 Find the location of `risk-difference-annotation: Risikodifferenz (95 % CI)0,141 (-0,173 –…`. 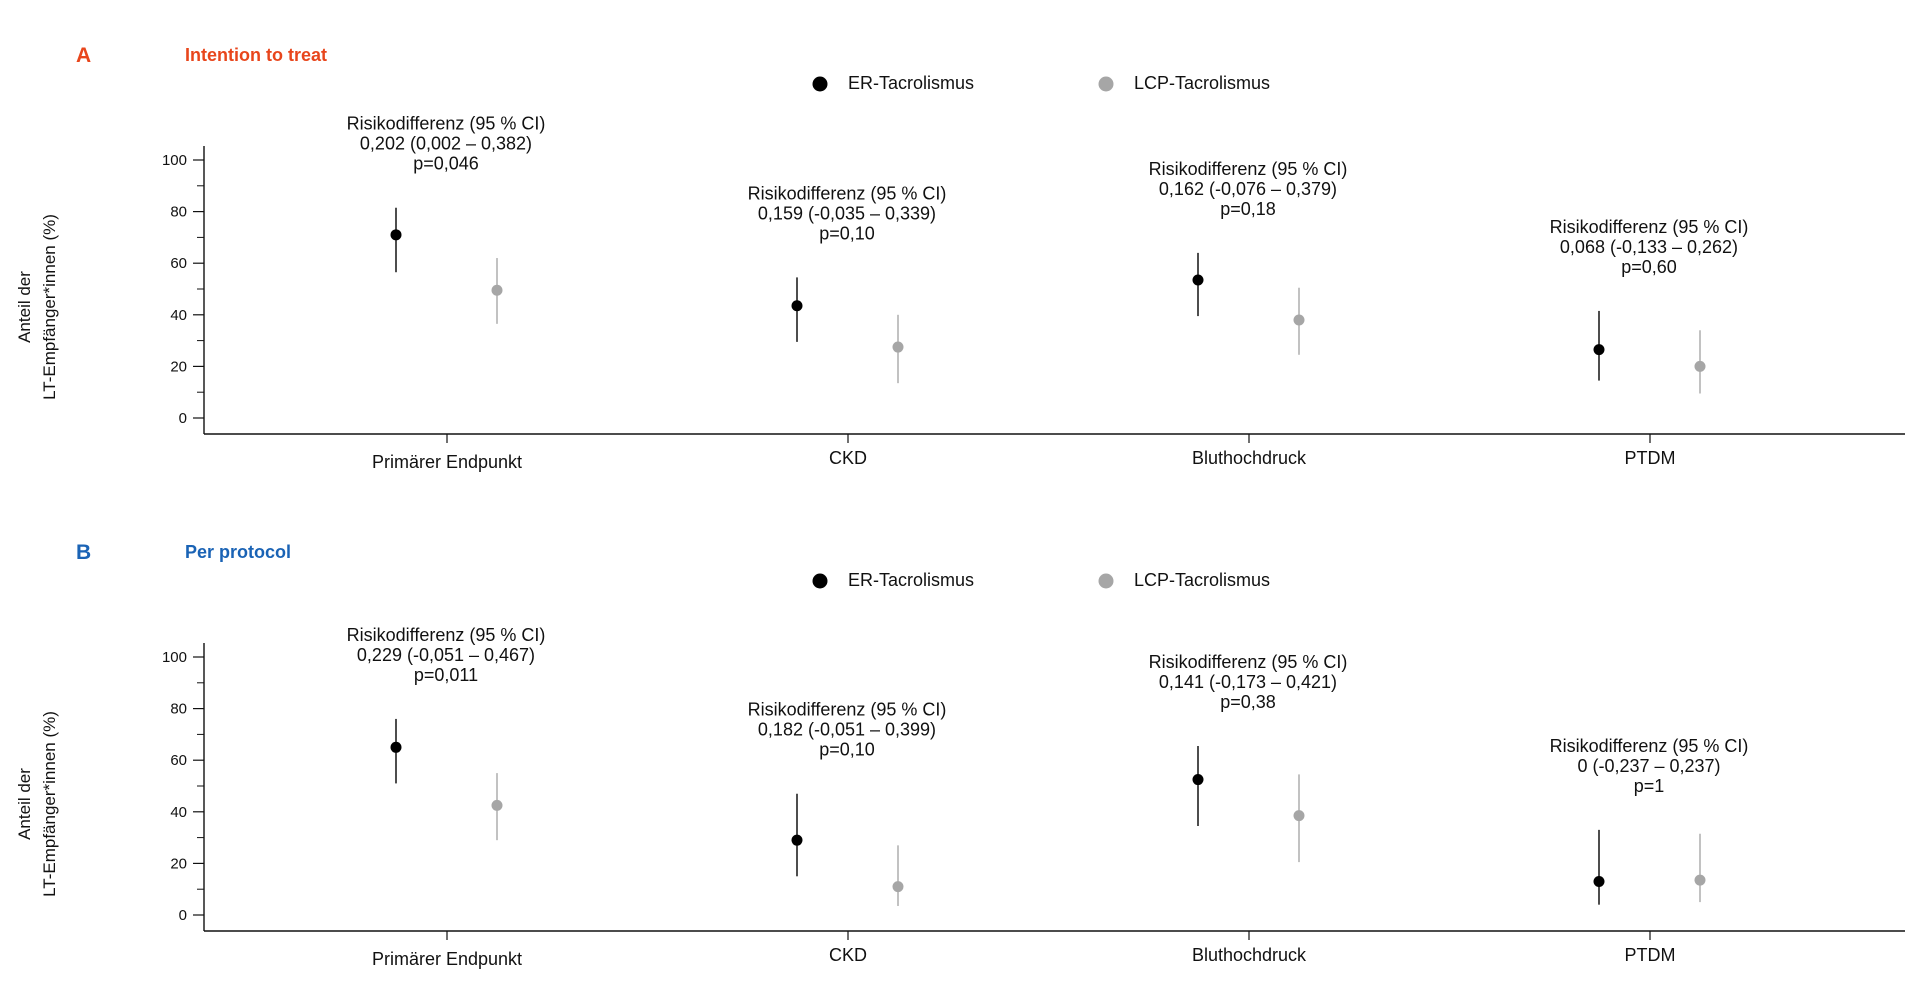

risk-difference-annotation: Risikodifferenz (95 % CI)0,141 (-0,173 –… is located at coordinates (1248, 682).